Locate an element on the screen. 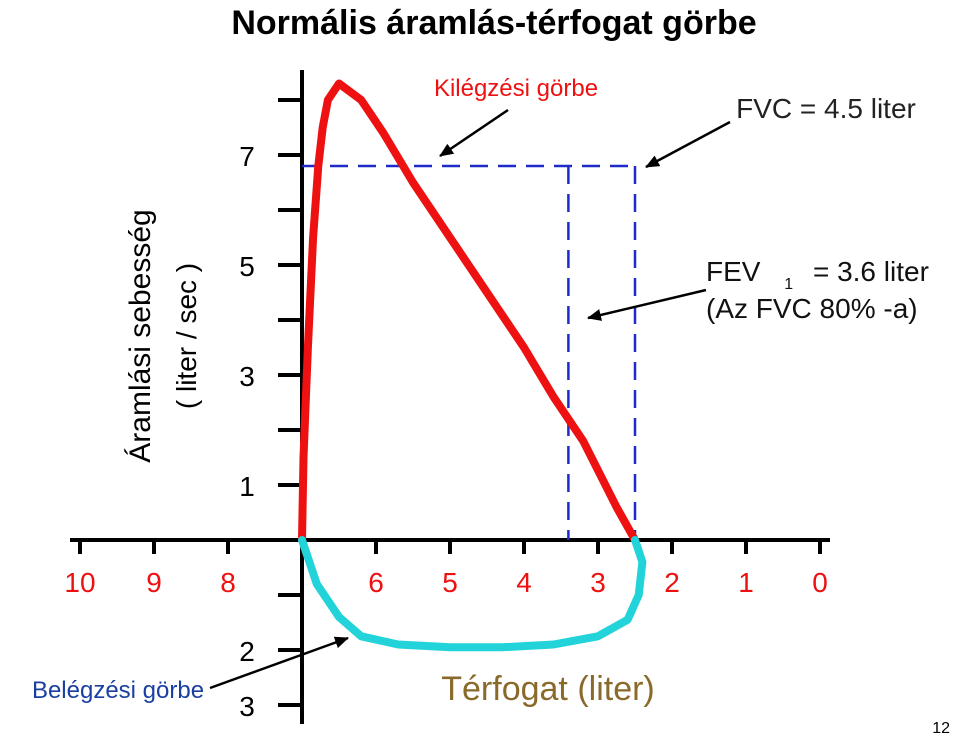 Image resolution: width=960 pixels, height=739 pixels. y-tick-label-negative: 3 is located at coordinates (247, 706).